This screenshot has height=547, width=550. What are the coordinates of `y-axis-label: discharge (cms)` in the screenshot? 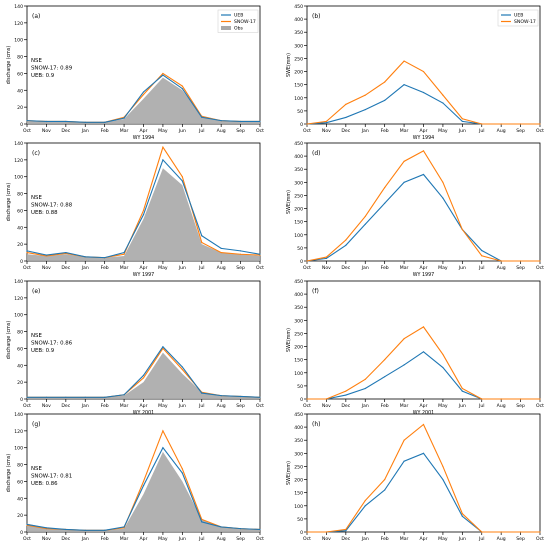 It's located at (9, 473).